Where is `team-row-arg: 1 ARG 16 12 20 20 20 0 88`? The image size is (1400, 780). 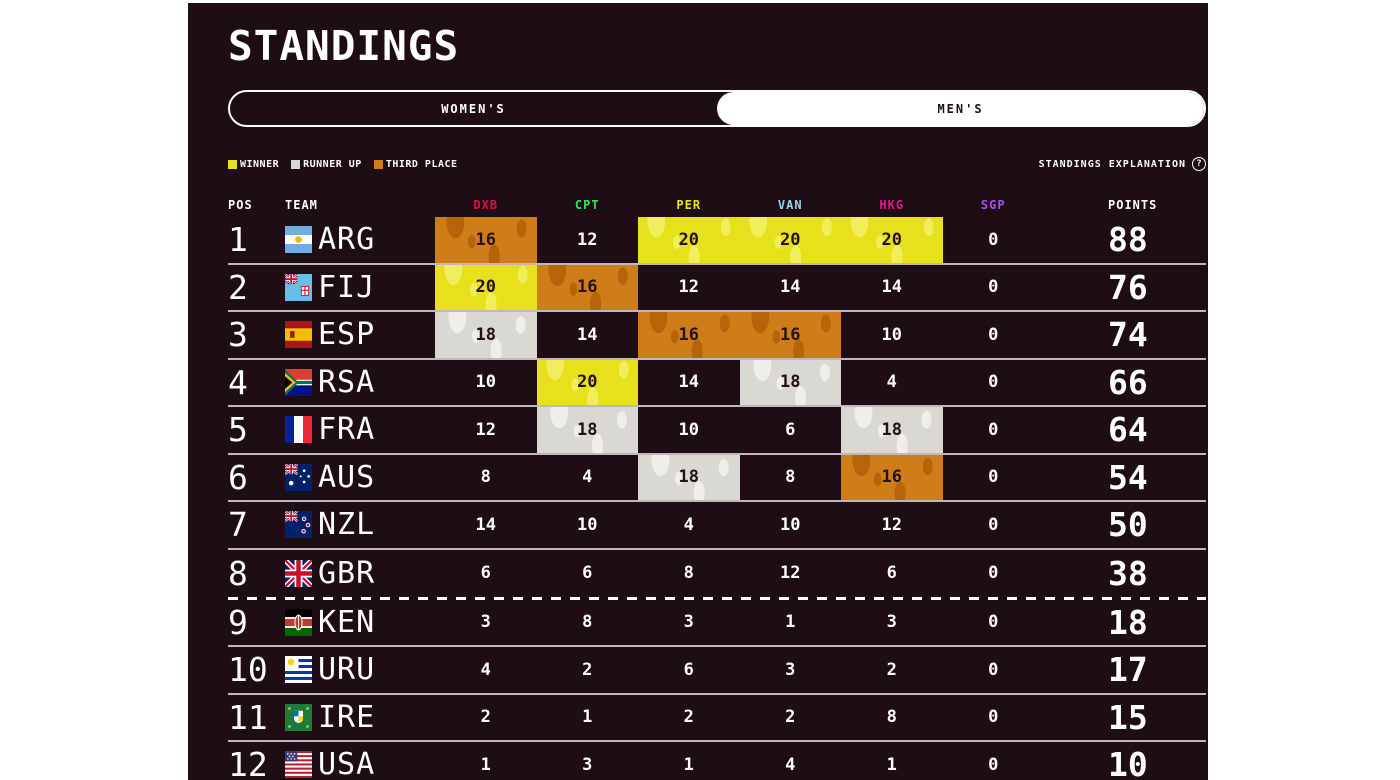
team-row-arg: 1 ARG 16 12 20 20 20 0 88 is located at coordinates (717, 241).